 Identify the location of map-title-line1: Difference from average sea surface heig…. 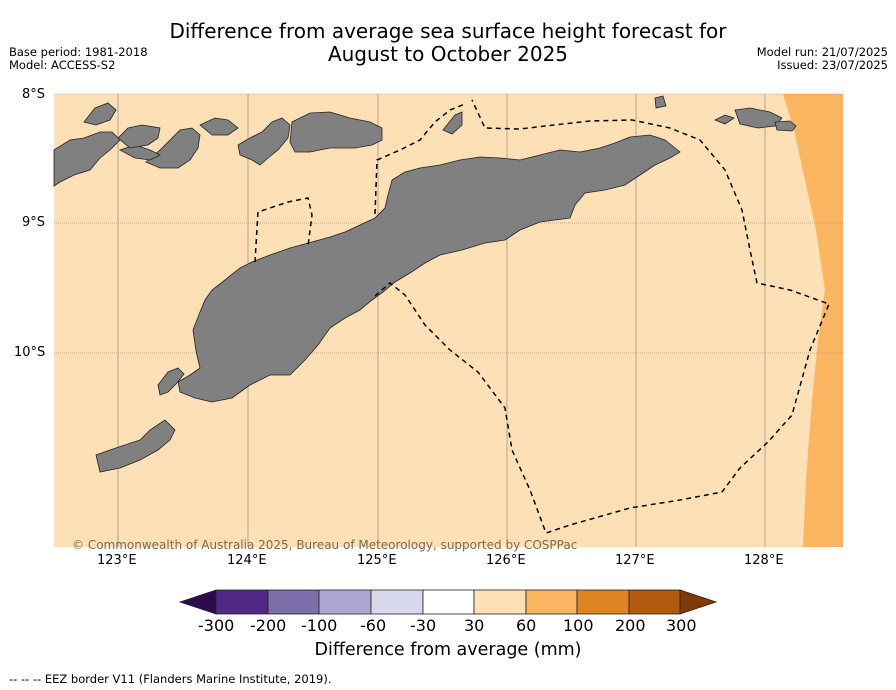
(448, 31).